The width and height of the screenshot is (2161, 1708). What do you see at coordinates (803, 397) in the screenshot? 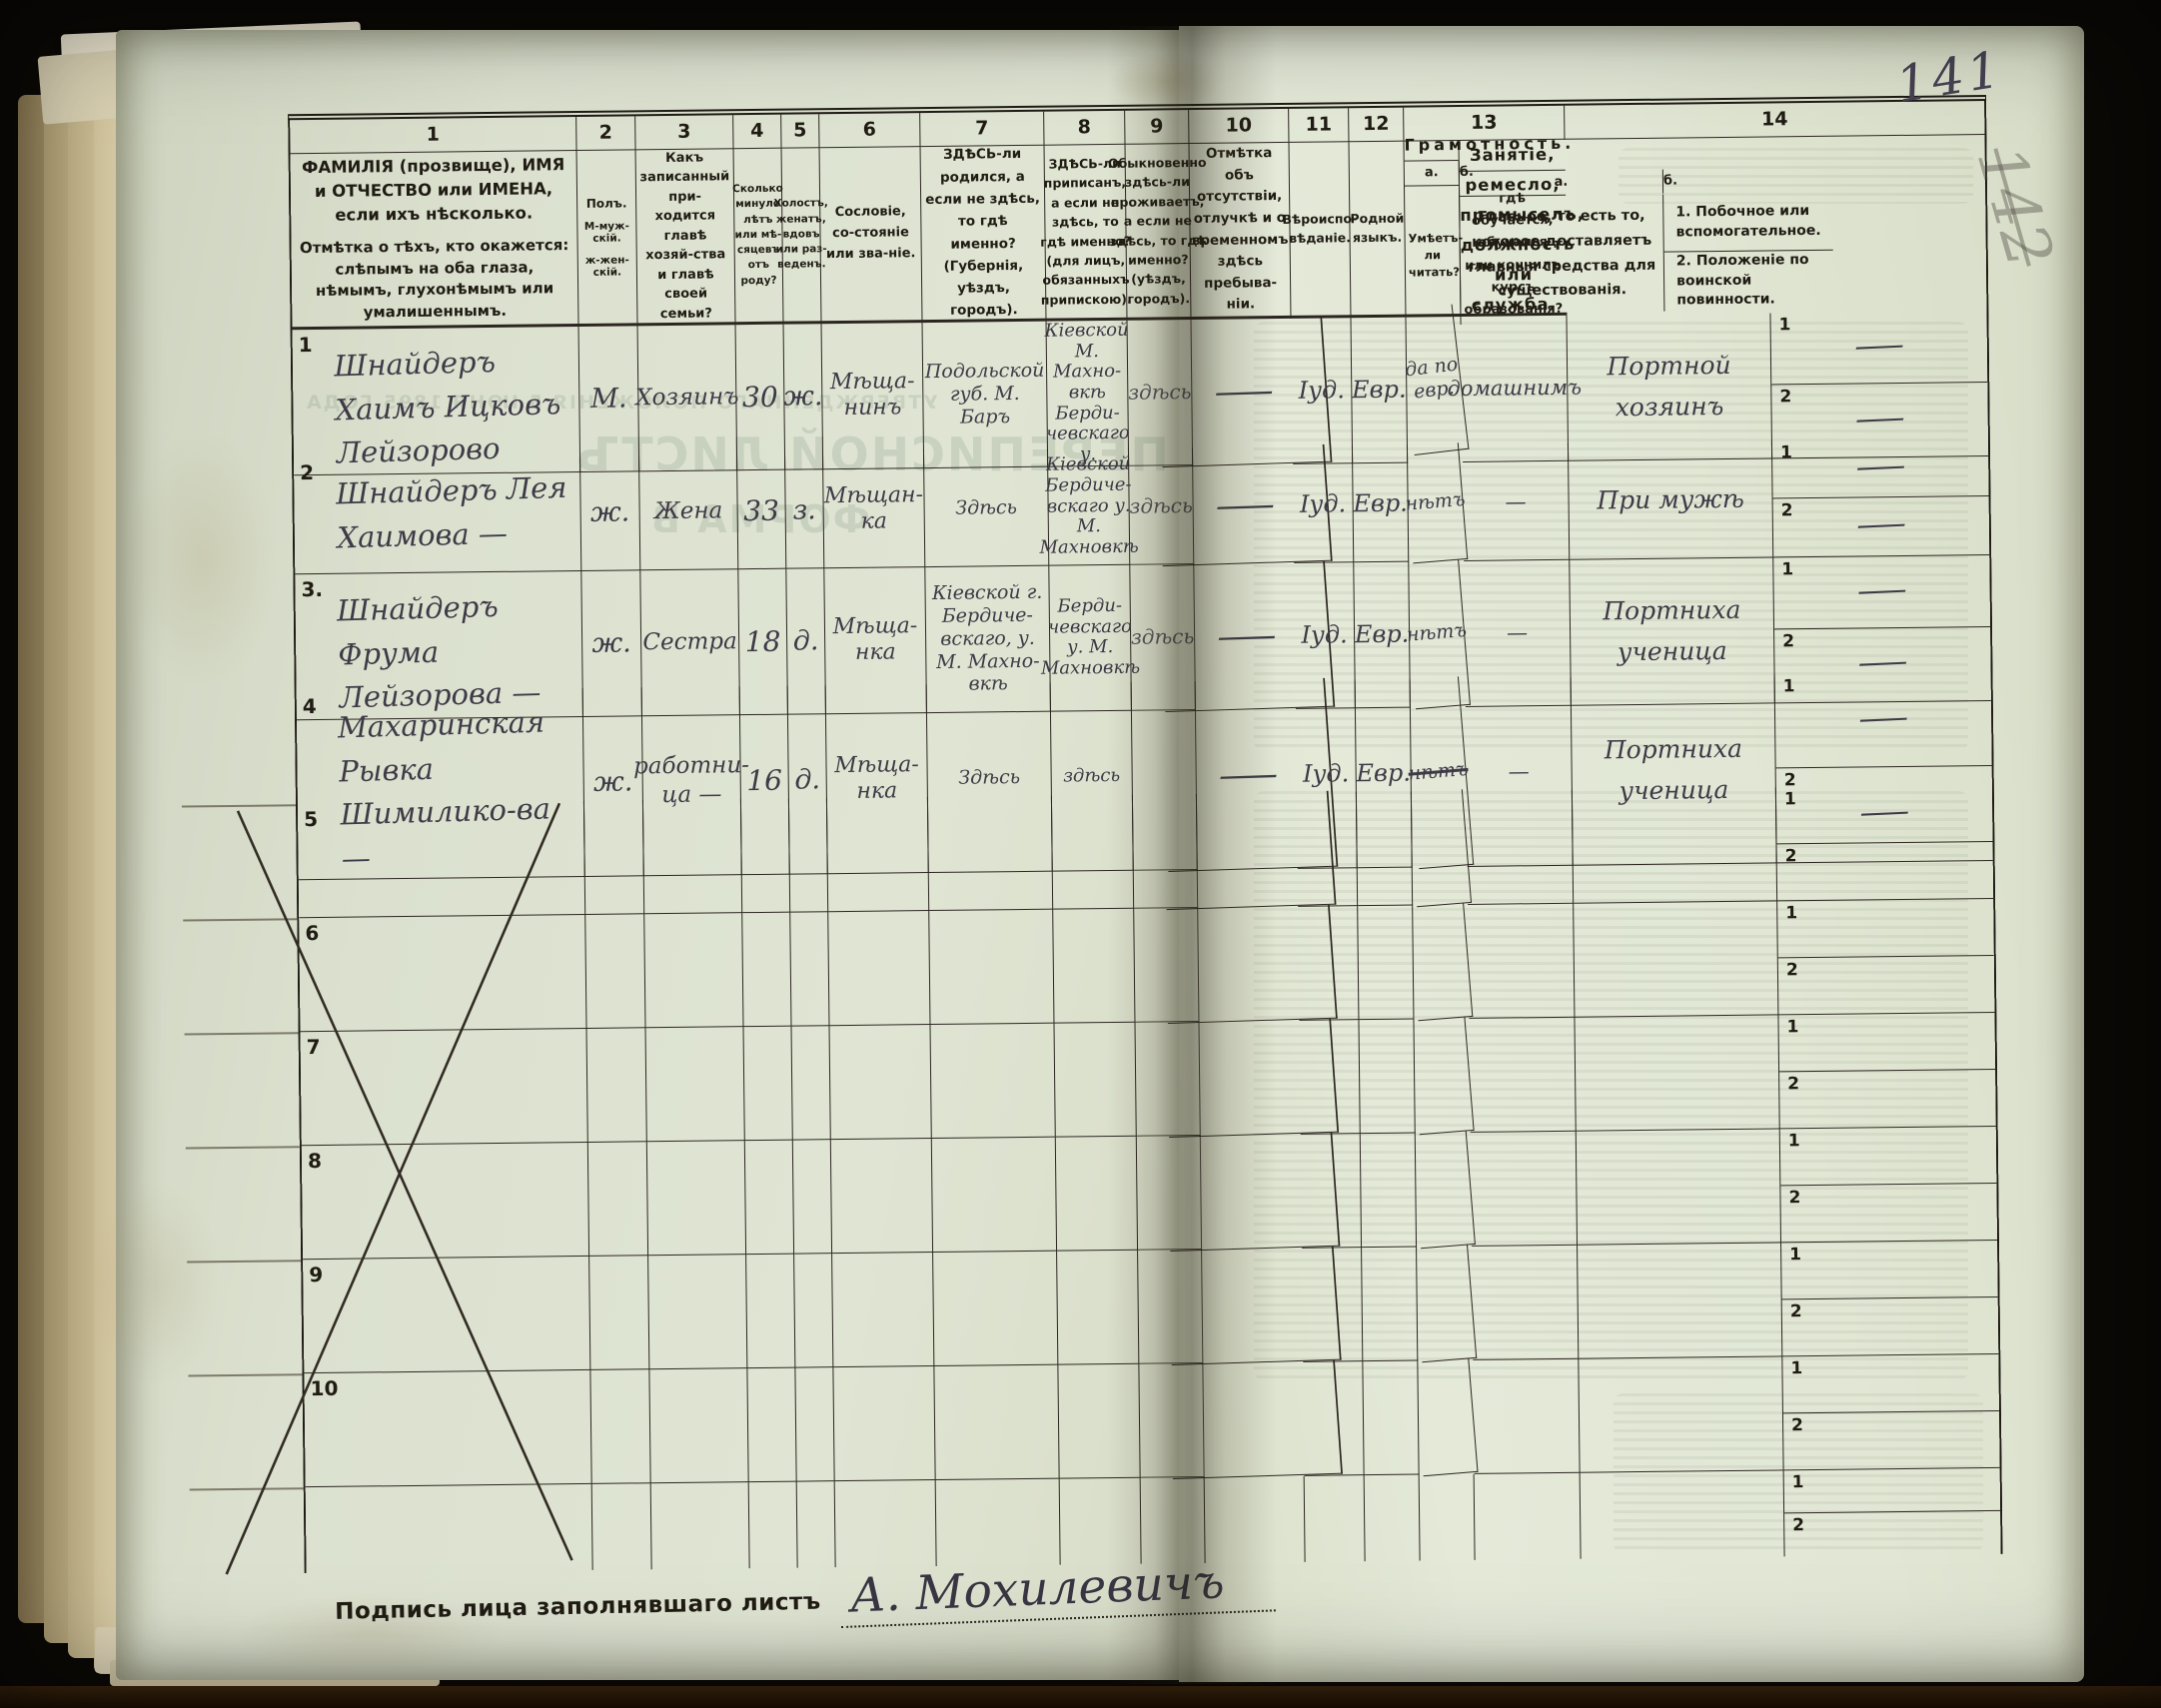
I see `cell-marital-status: ж.` at bounding box center [803, 397].